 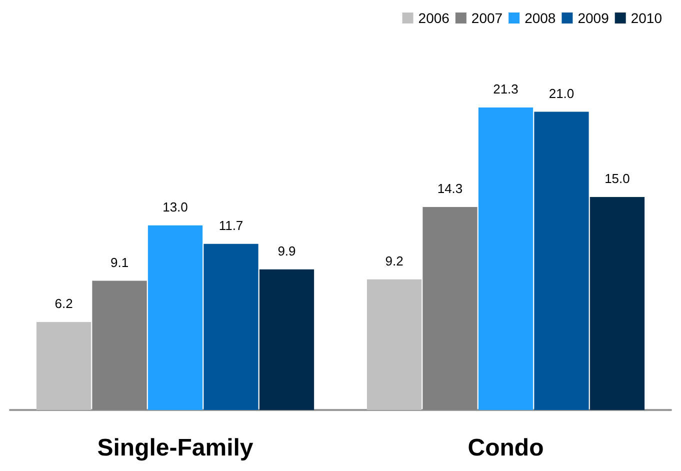 I want to click on legend-label: 2007, so click(x=487, y=18).